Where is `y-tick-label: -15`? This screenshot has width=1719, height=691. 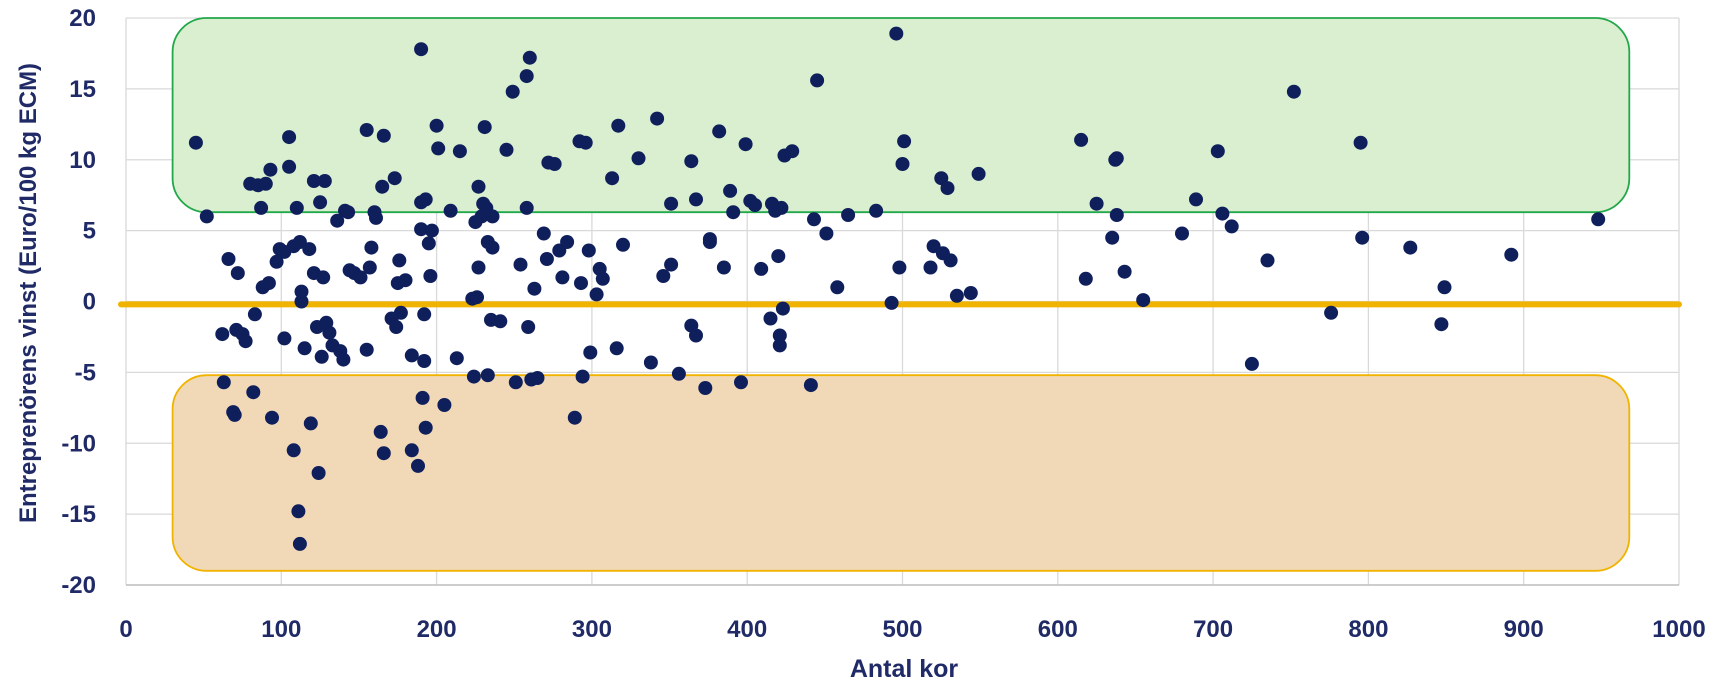 y-tick-label: -15 is located at coordinates (78, 514).